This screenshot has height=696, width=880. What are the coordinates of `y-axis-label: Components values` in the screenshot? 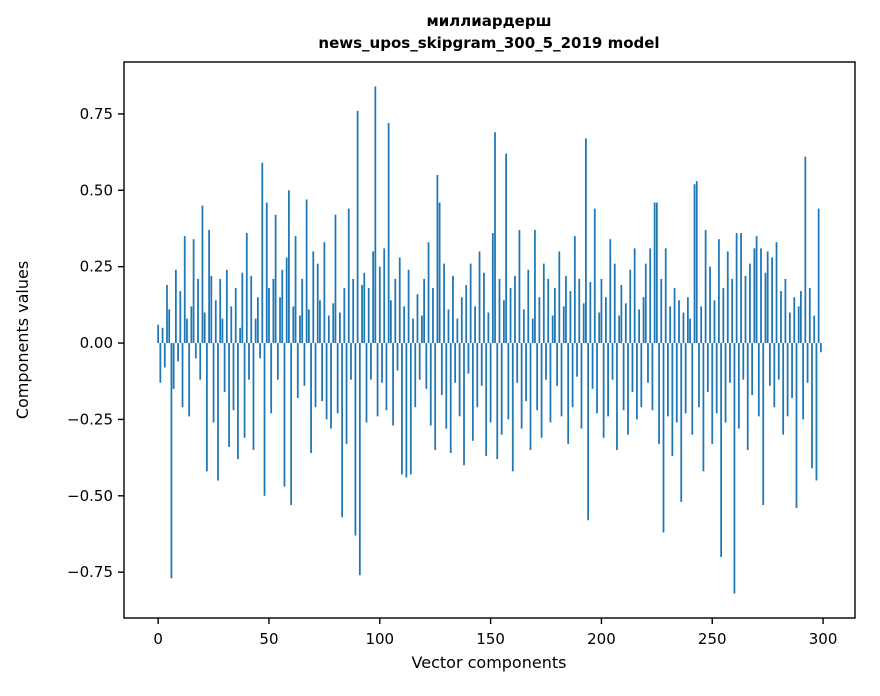 It's located at (22, 340).